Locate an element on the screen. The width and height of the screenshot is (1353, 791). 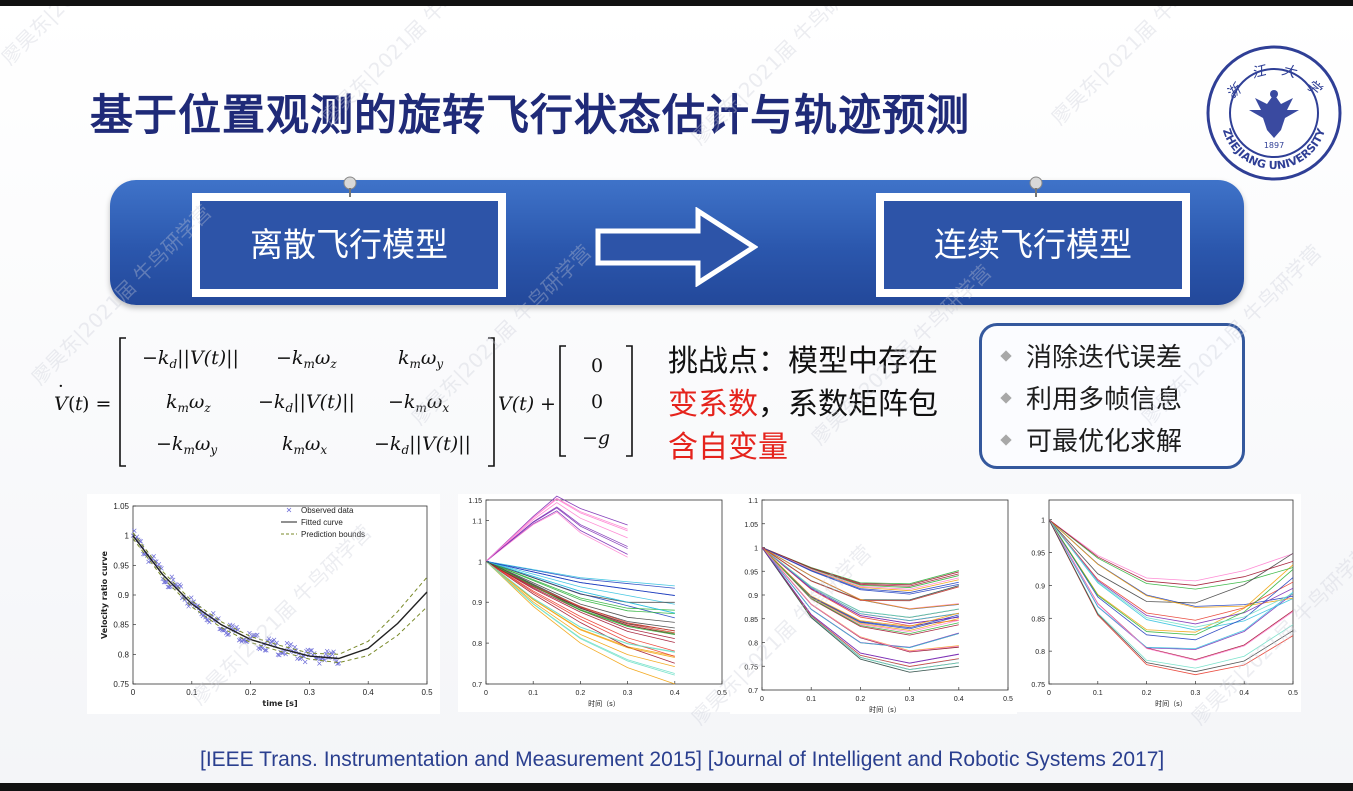
top-black-bar is located at coordinates (676, 3).